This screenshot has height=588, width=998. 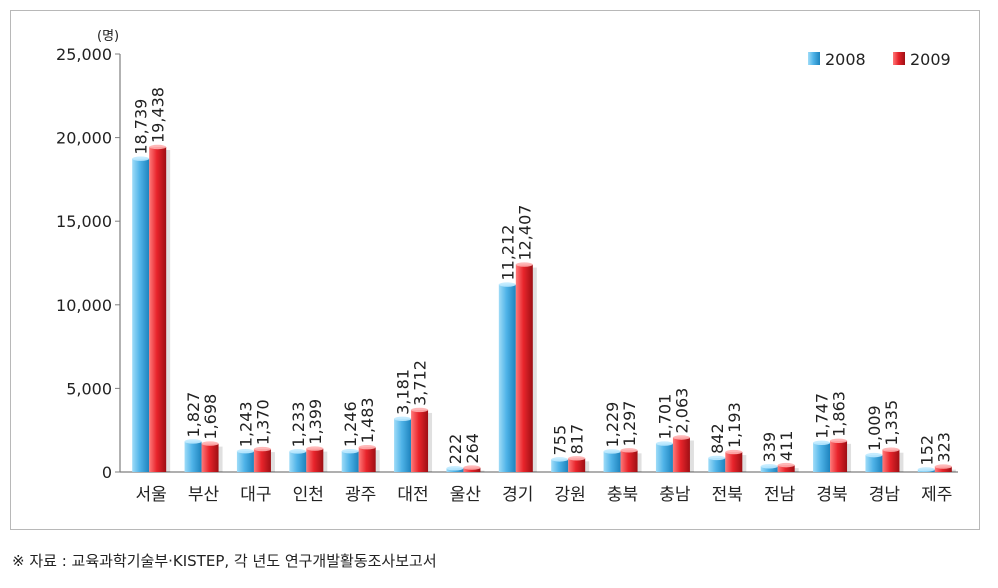 I want to click on bar-2008-전북, so click(x=717, y=464).